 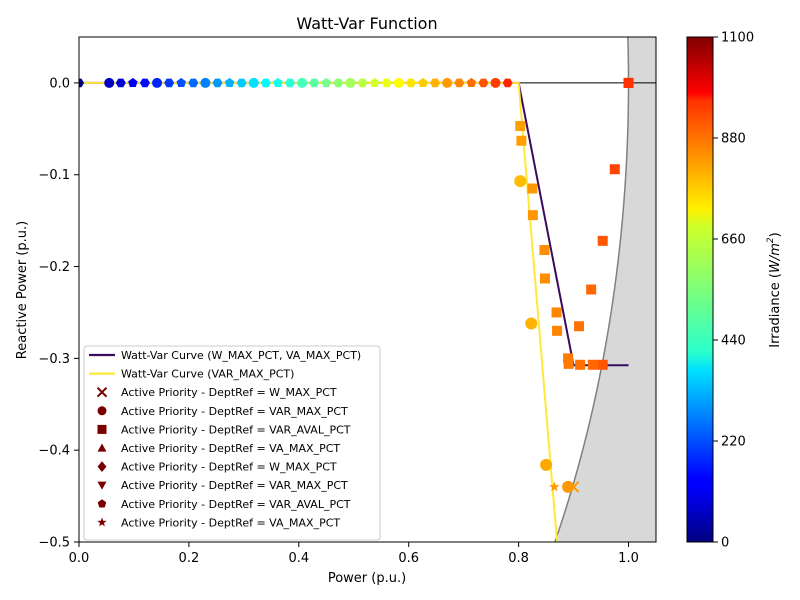 What do you see at coordinates (22, 290) in the screenshot?
I see `y-axis-label: Reactive Power (p.u.)` at bounding box center [22, 290].